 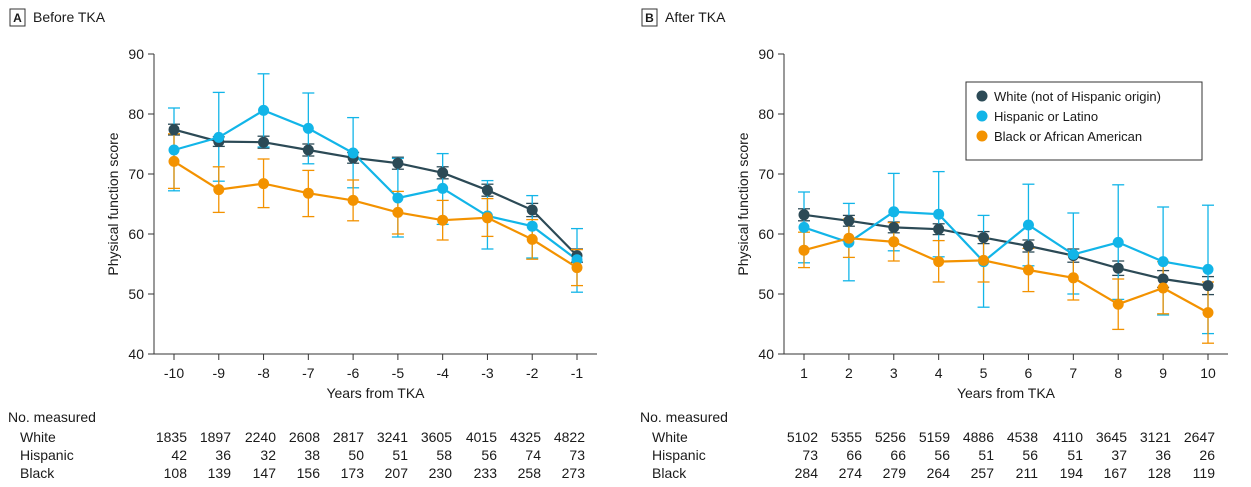 What do you see at coordinates (577, 373) in the screenshot?
I see `x-tick-label: -1` at bounding box center [577, 373].